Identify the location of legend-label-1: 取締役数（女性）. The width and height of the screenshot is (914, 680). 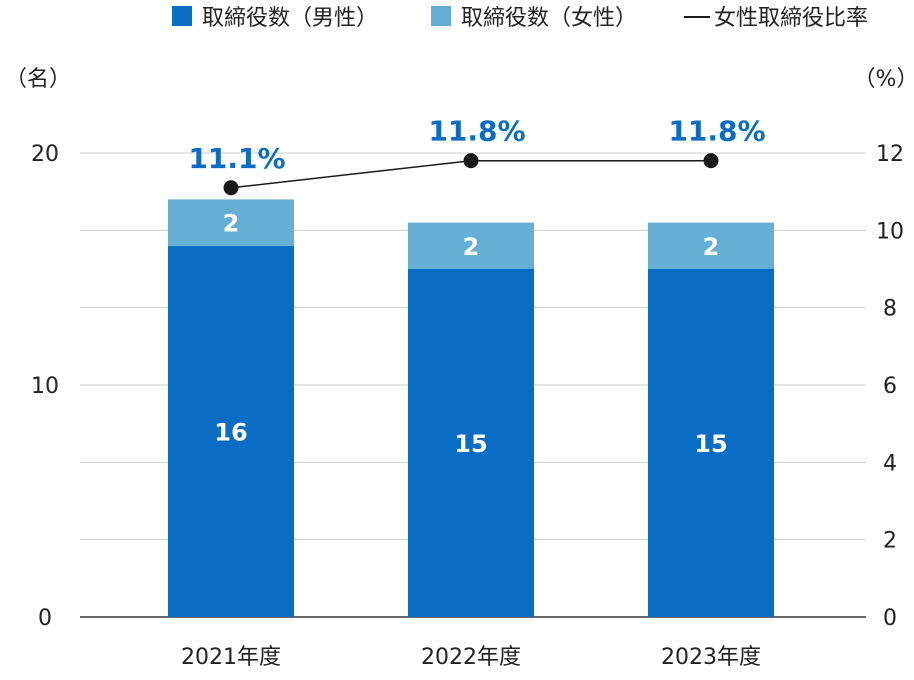
(549, 18).